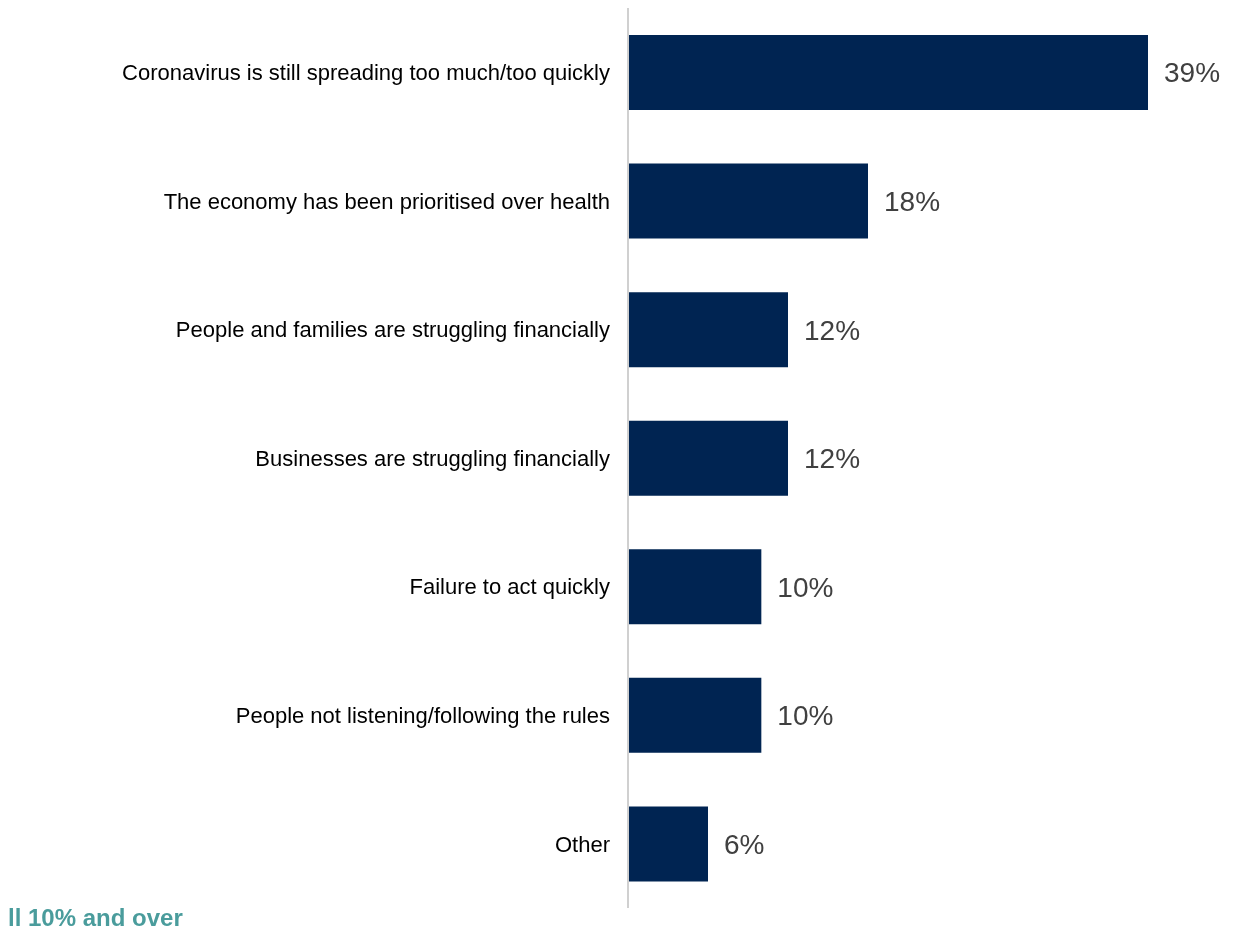  Describe the element at coordinates (1192, 73) in the screenshot. I see `data-label: 39%` at that location.